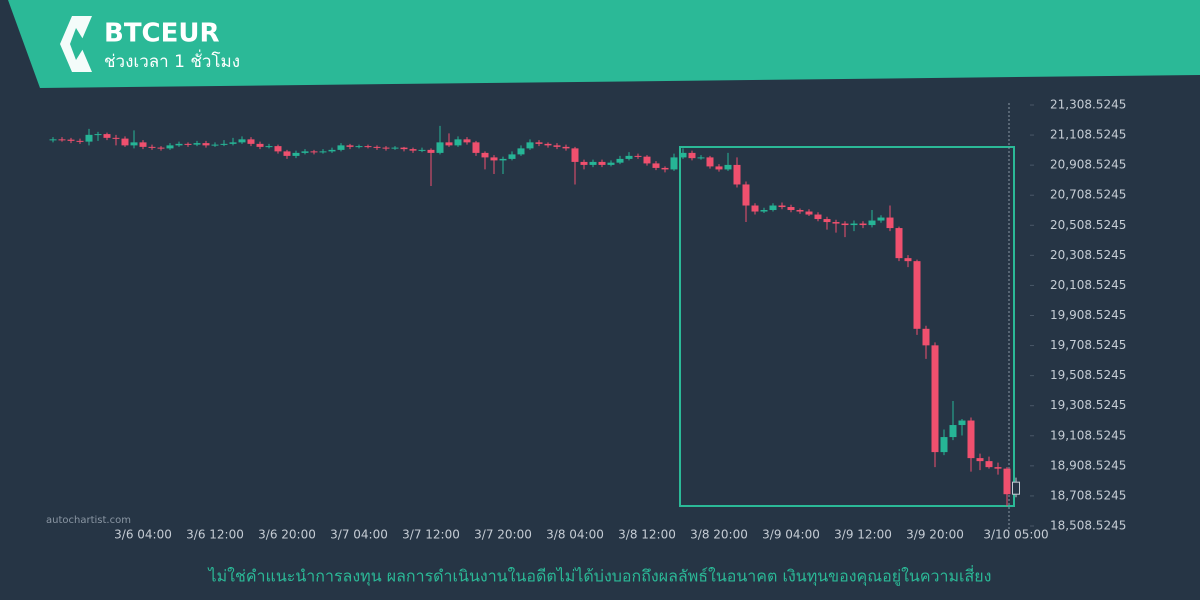 The width and height of the screenshot is (1200, 600). Describe the element at coordinates (647, 535) in the screenshot. I see `x-tick-label: 3/8 12:00` at that location.